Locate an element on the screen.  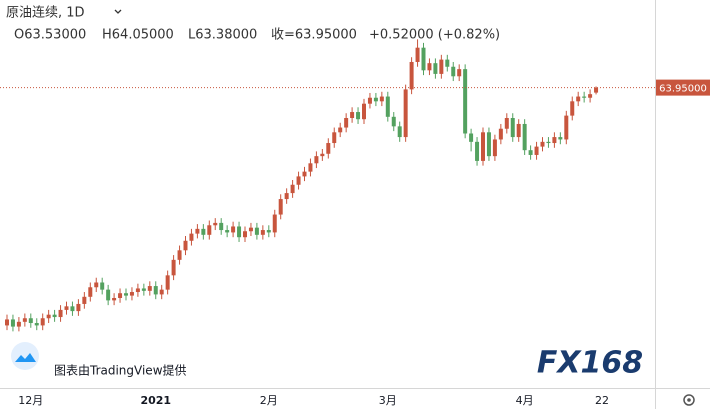
settings-icon is located at coordinates (689, 400).